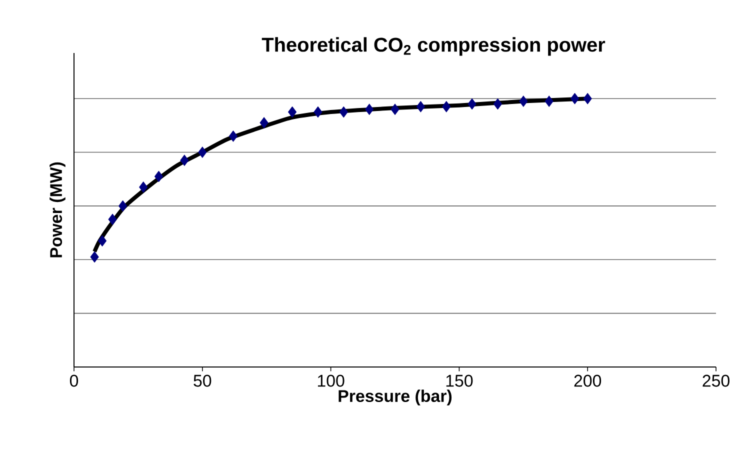 The image size is (742, 454). I want to click on x-tick-label: 250, so click(716, 380).